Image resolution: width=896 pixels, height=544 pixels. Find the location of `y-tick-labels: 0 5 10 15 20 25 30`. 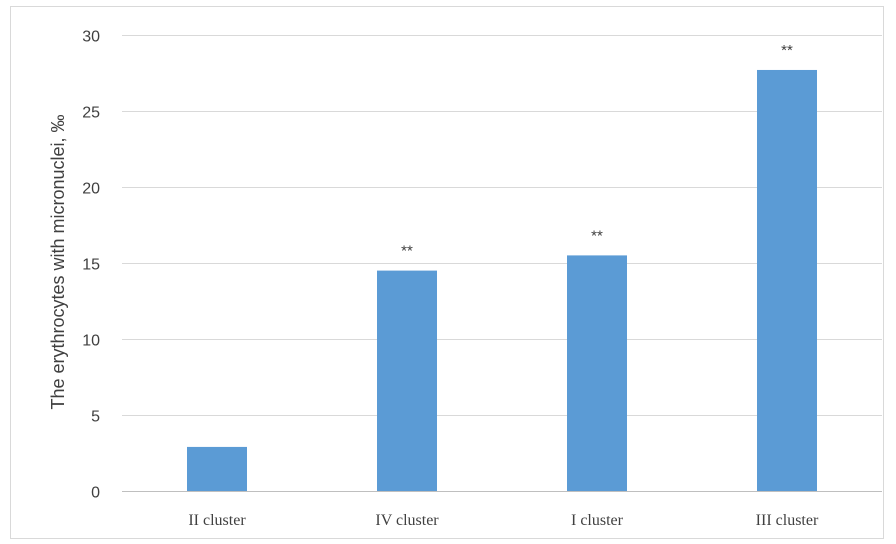

y-tick-labels: 0 5 10 15 20 25 30 is located at coordinates (91, 265).